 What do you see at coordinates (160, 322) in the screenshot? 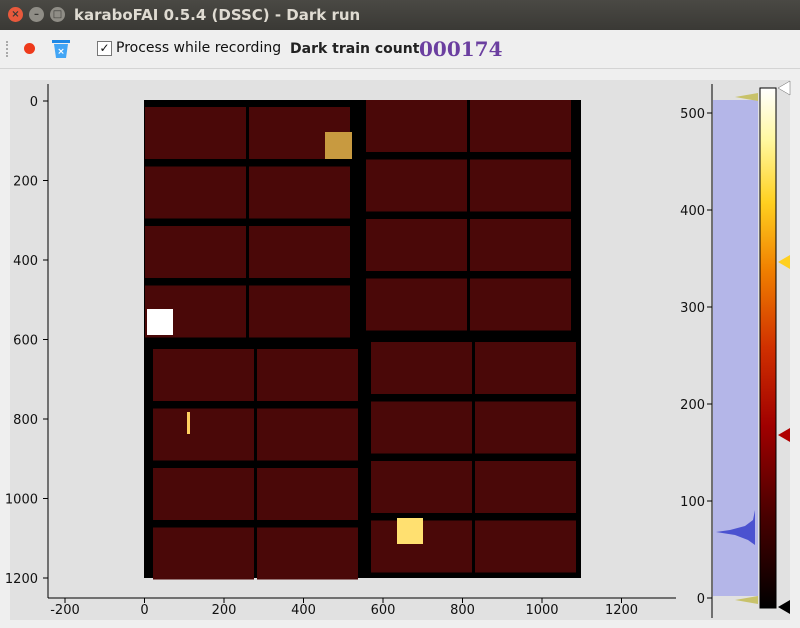
I see `saturated-region` at bounding box center [160, 322].